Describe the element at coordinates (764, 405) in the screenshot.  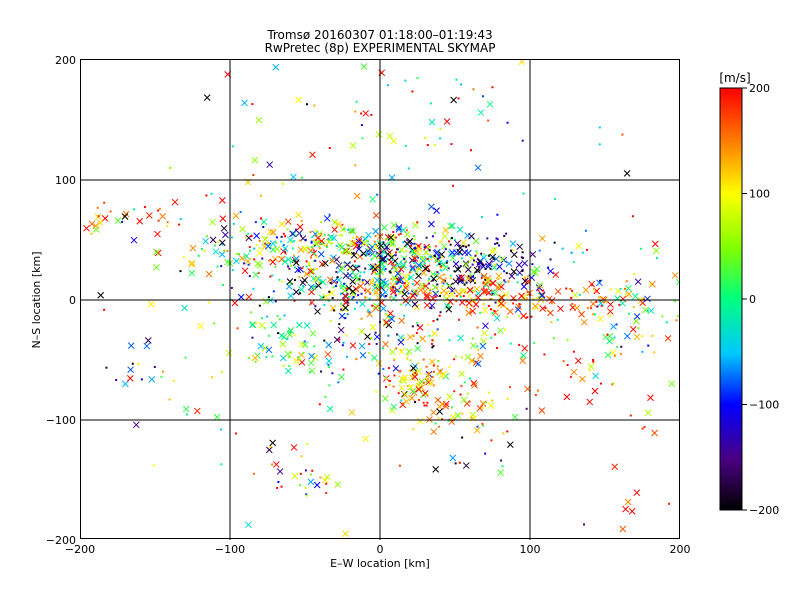
I see `colorbar-tick-label: −100` at that location.